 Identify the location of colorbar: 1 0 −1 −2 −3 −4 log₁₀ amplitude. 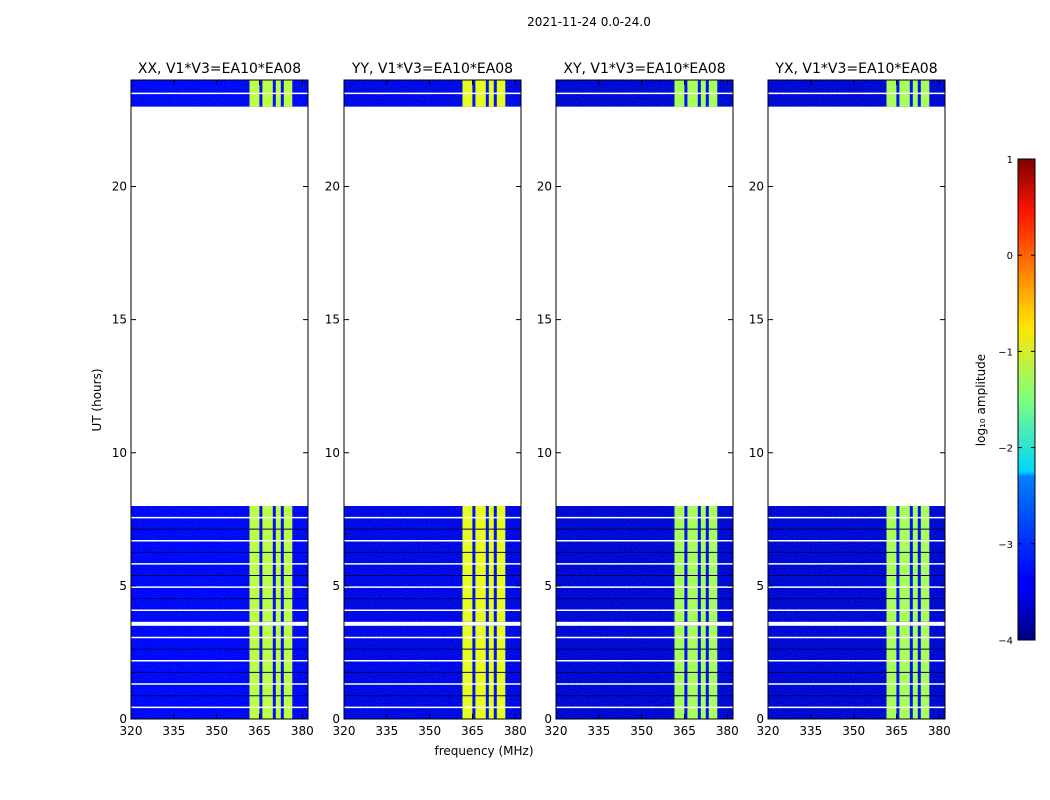
(1005, 401).